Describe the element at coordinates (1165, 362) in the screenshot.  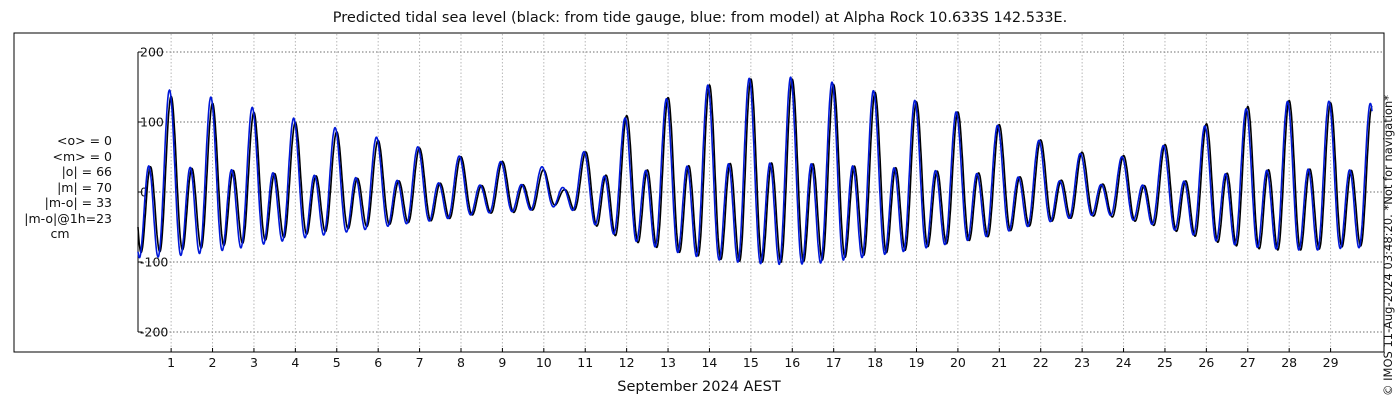
I see `x-tick-label: 25` at that location.